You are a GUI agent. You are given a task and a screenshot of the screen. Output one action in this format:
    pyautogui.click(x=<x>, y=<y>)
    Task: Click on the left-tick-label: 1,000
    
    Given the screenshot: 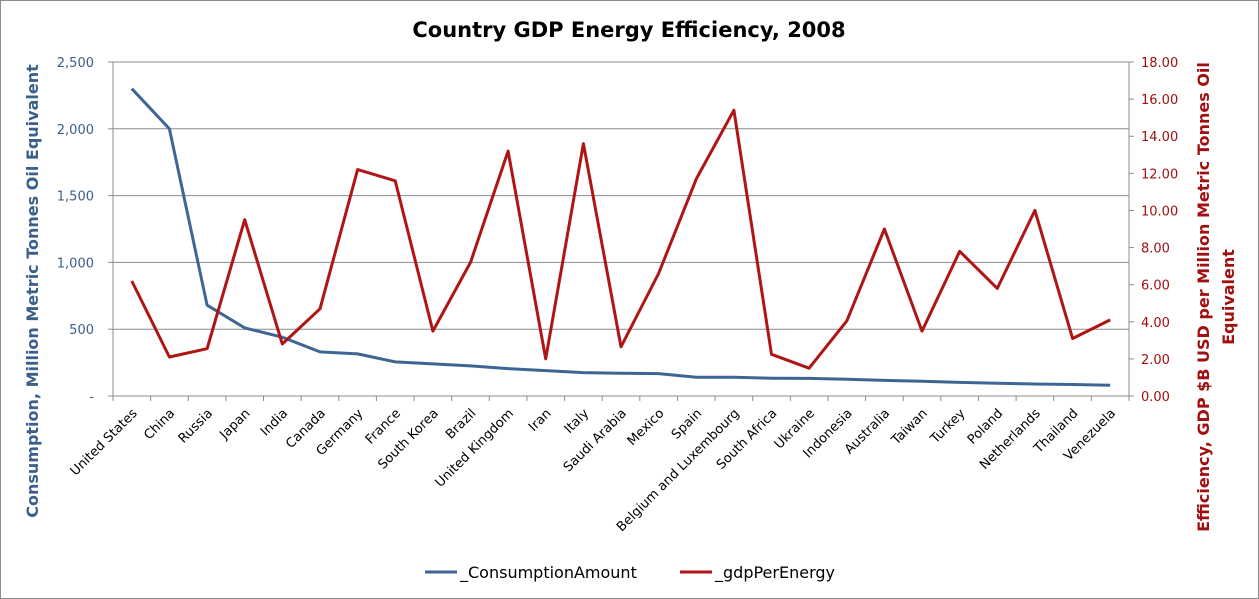 What is the action you would take?
    pyautogui.click(x=75, y=263)
    